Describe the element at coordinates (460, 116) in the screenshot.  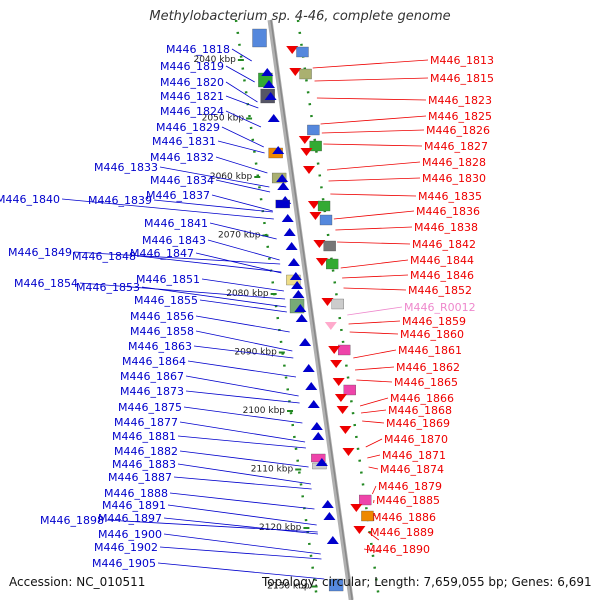
I see `gene-label-right: M446_1825` at that location.